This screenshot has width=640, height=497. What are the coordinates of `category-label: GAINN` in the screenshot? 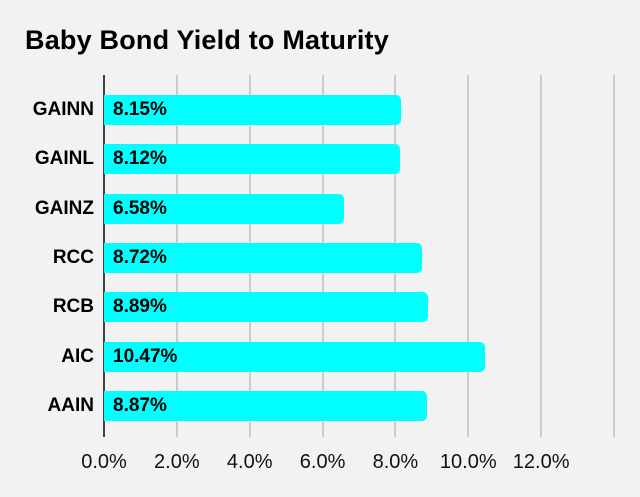 It's located at (63, 109).